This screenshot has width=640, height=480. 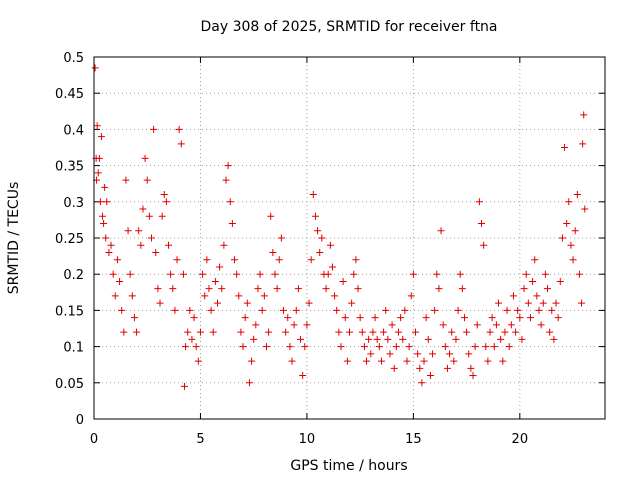 What do you see at coordinates (69, 239) in the screenshot?
I see `y-tick-label: 0.25` at bounding box center [69, 239].